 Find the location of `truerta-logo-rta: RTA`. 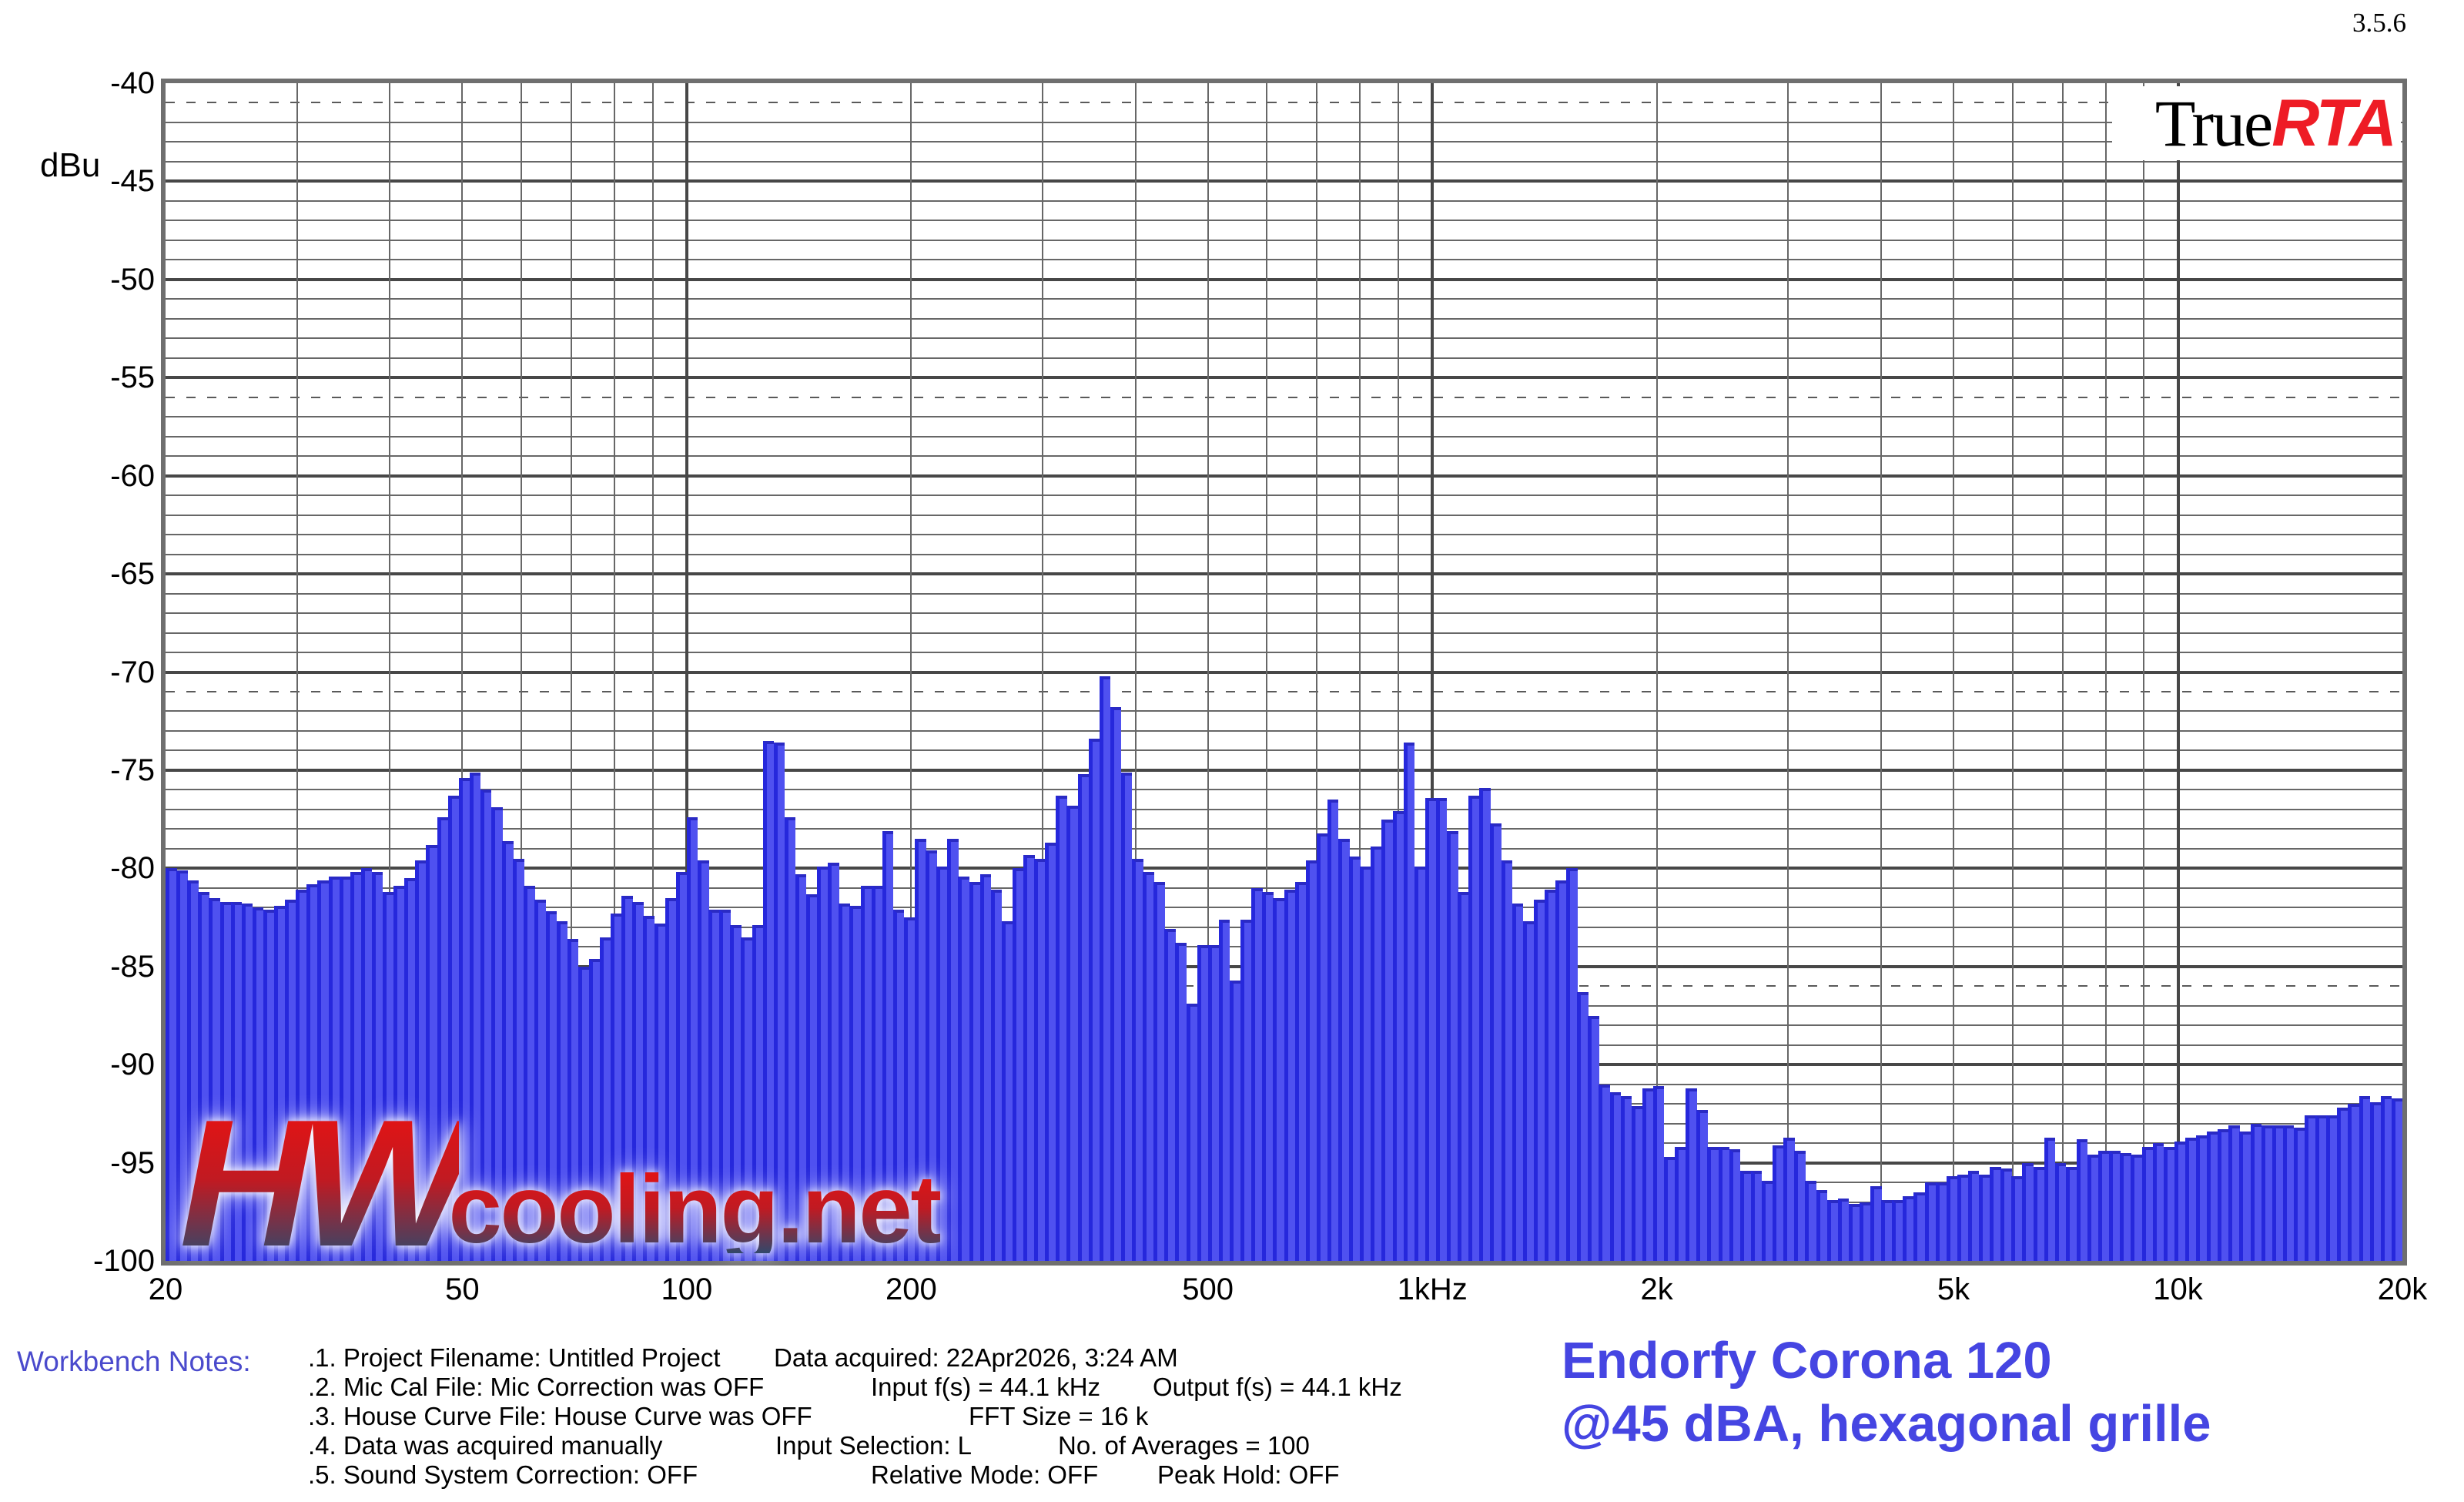

truerta-logo-rta: RTA is located at coordinates (2334, 122).